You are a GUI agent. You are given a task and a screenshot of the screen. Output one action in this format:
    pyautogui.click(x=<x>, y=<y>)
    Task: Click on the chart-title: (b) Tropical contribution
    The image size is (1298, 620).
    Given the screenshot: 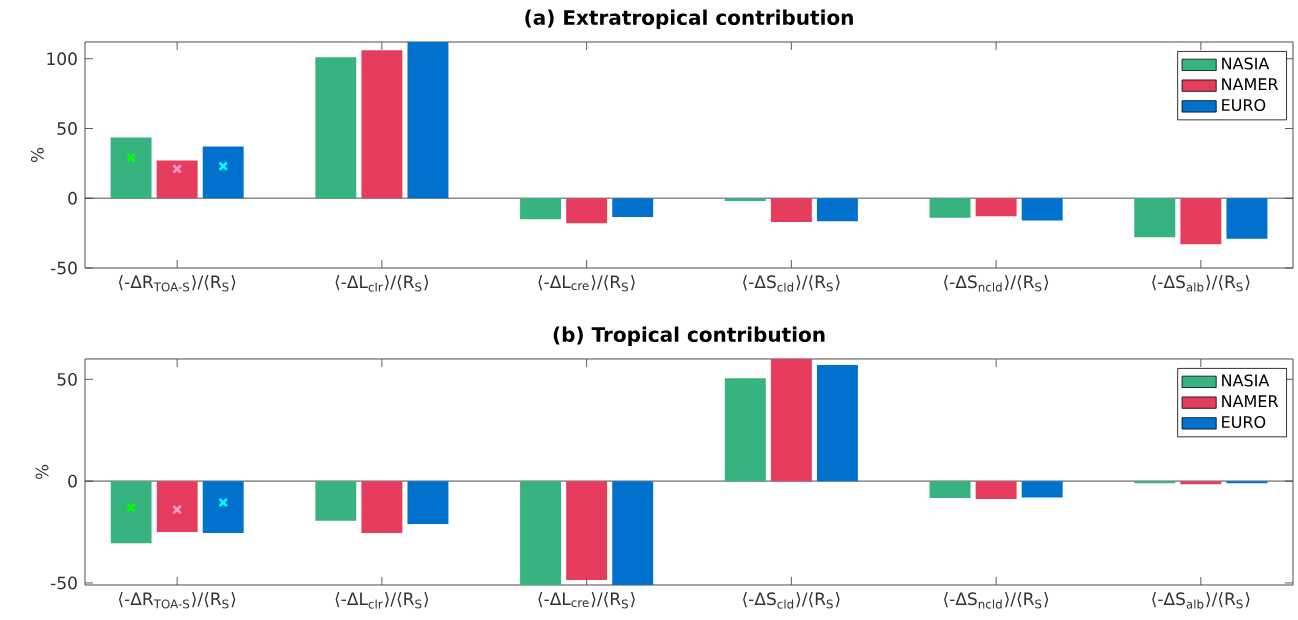 What is the action you would take?
    pyautogui.click(x=689, y=336)
    